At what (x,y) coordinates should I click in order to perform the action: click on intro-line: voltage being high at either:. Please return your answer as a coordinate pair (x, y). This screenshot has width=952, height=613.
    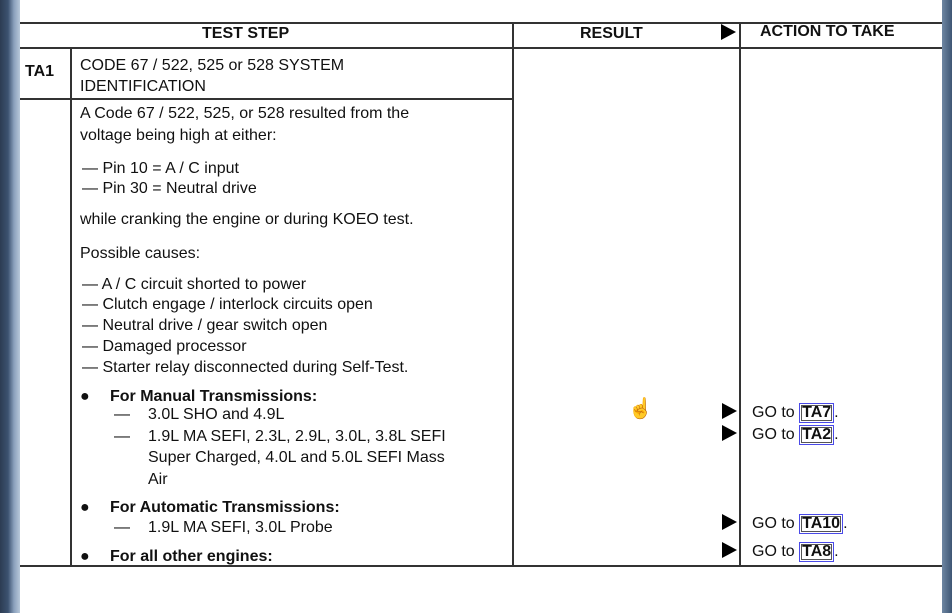
    Looking at the image, I should click on (178, 135).